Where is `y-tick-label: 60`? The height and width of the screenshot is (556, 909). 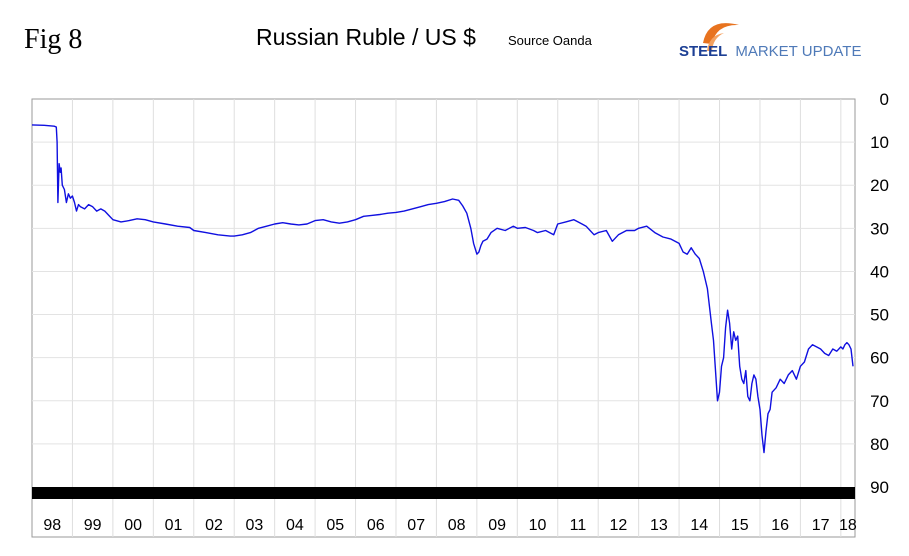 y-tick-label: 60 is located at coordinates (879, 358).